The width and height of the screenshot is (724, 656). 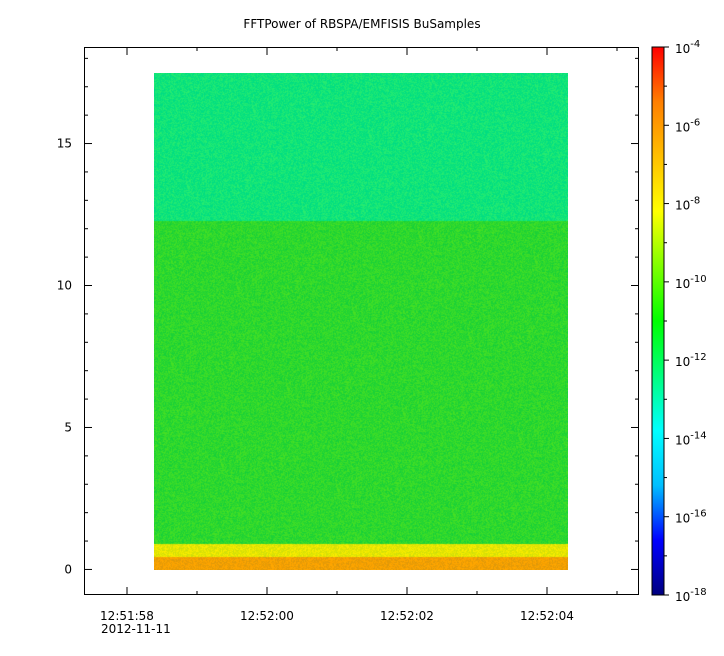 What do you see at coordinates (687, 47) in the screenshot?
I see `colorbar-tick-label: 10⁻⁴` at bounding box center [687, 47].